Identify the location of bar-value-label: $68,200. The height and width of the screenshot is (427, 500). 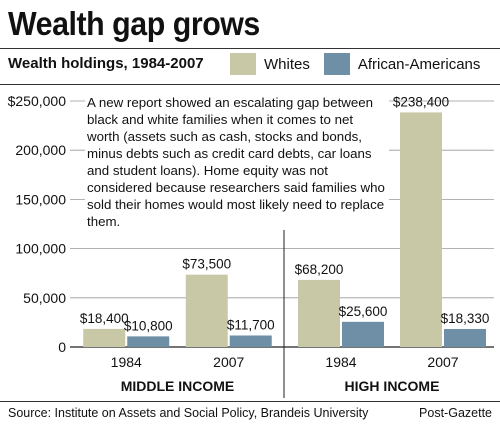
(319, 269).